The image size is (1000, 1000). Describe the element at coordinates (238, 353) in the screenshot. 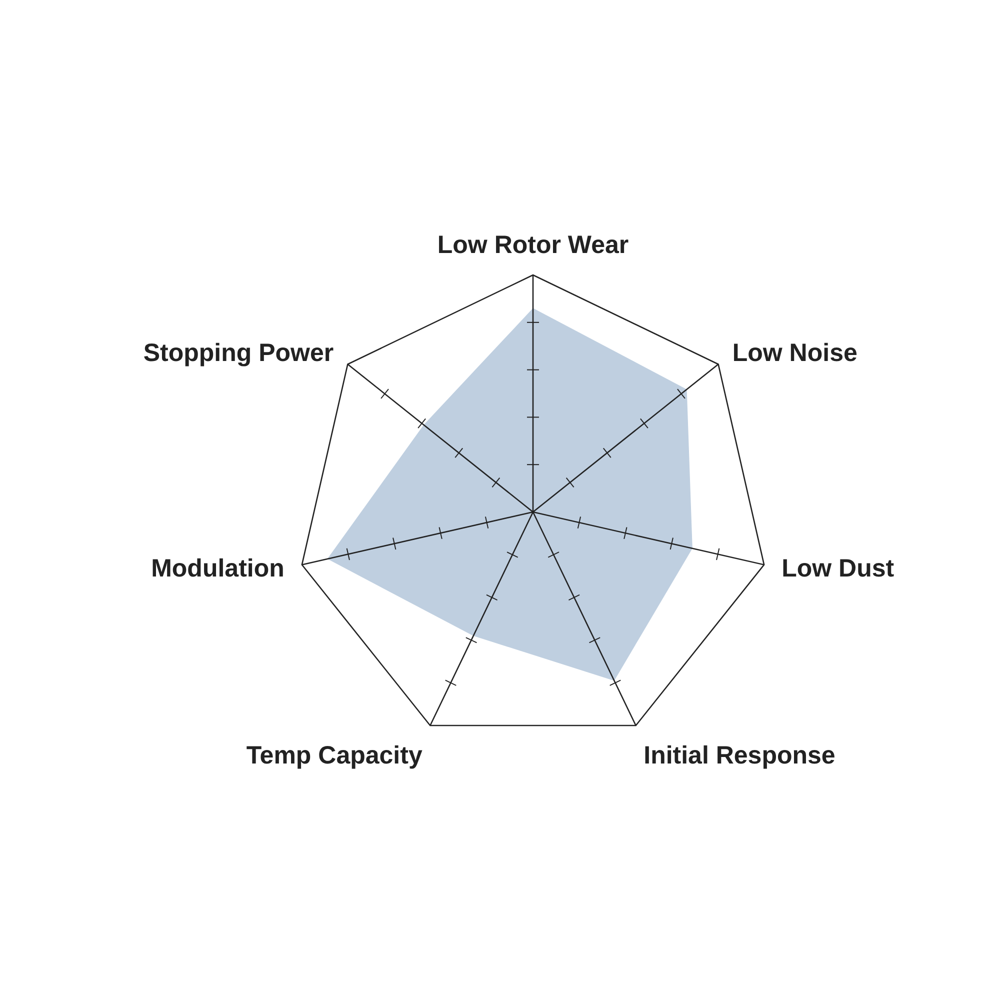

I see `spoke-label: Stopping Power` at that location.